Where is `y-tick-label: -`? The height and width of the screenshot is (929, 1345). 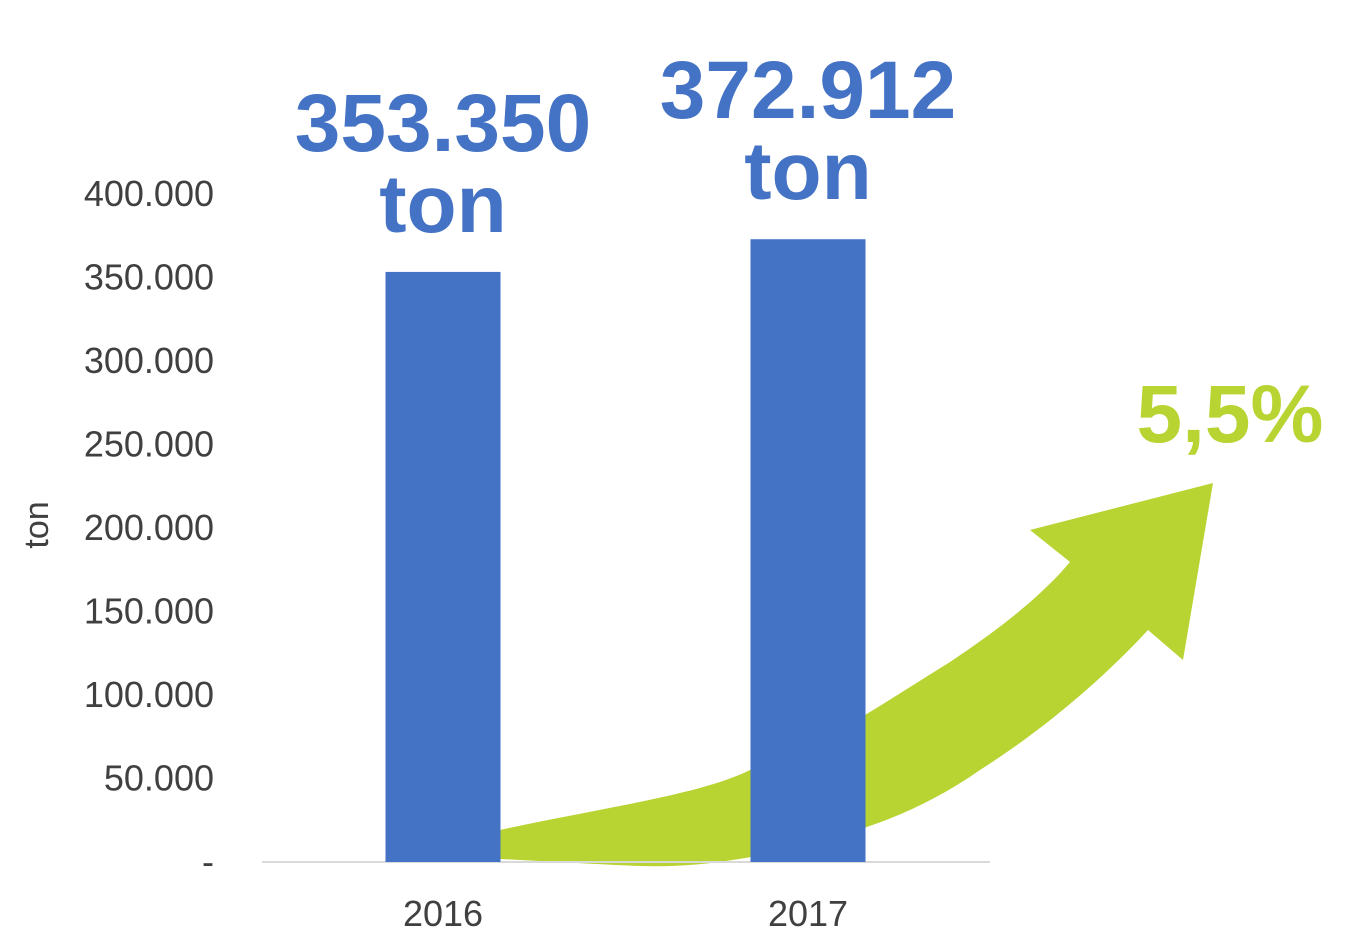
y-tick-label: - is located at coordinates (208, 861).